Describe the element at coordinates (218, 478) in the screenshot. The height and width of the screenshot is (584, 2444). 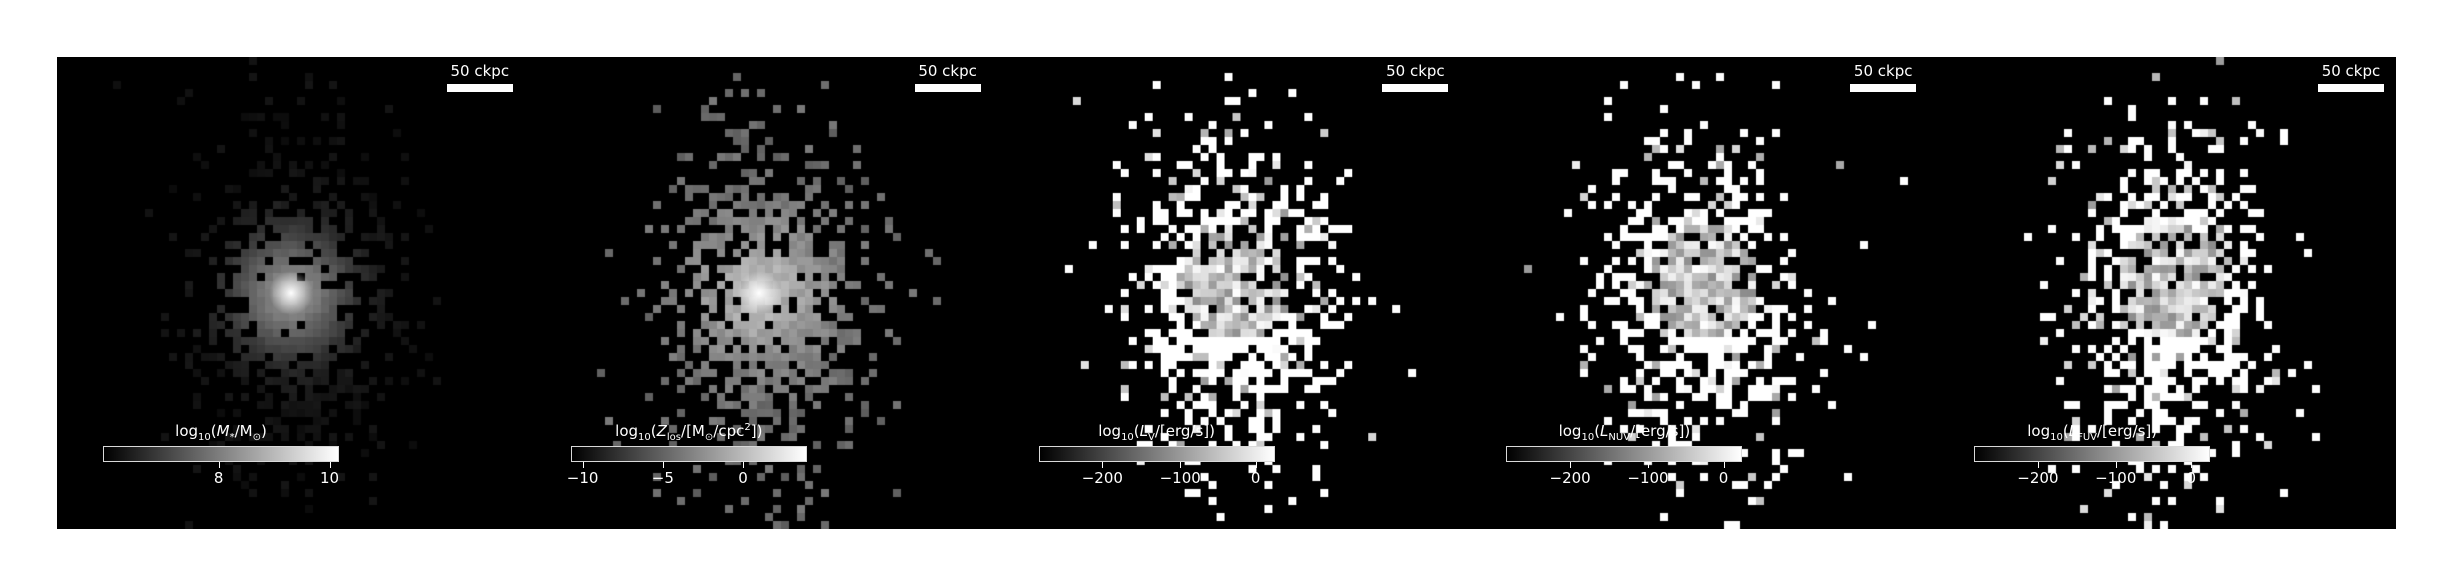
I see `colorbar-tick-label: 8` at that location.